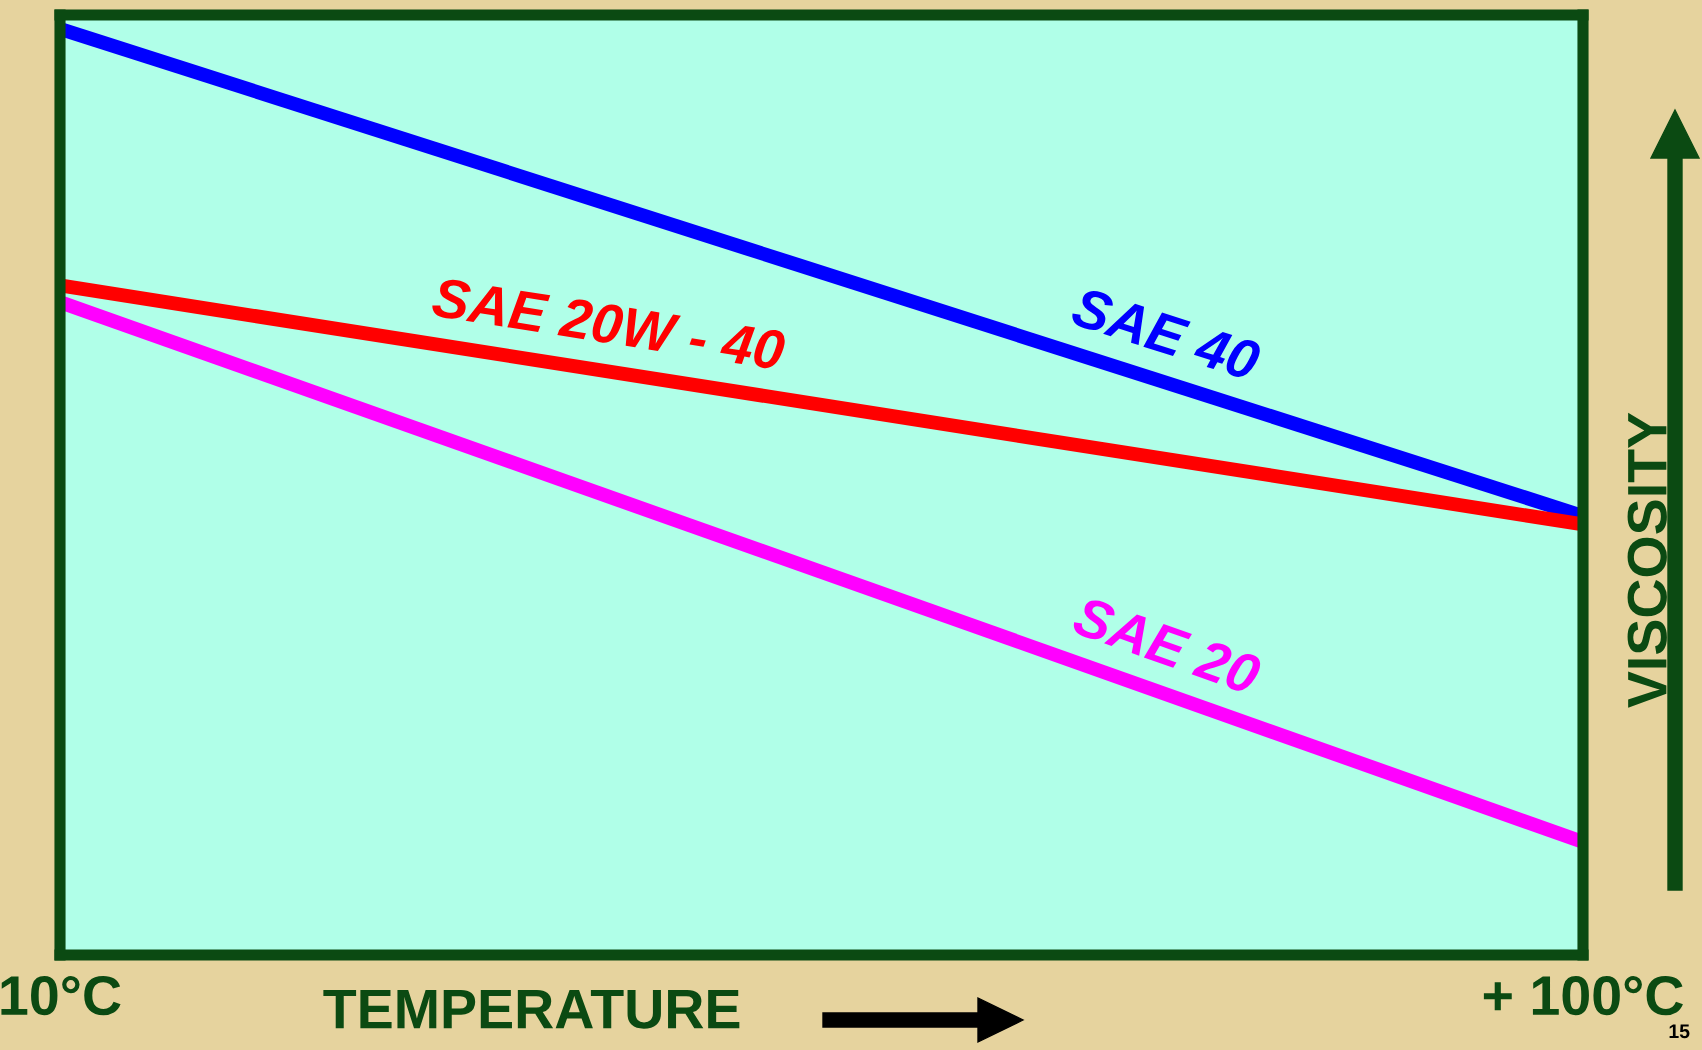  I want to click on x-axis-title: TEMPERATURE, so click(531, 1009).